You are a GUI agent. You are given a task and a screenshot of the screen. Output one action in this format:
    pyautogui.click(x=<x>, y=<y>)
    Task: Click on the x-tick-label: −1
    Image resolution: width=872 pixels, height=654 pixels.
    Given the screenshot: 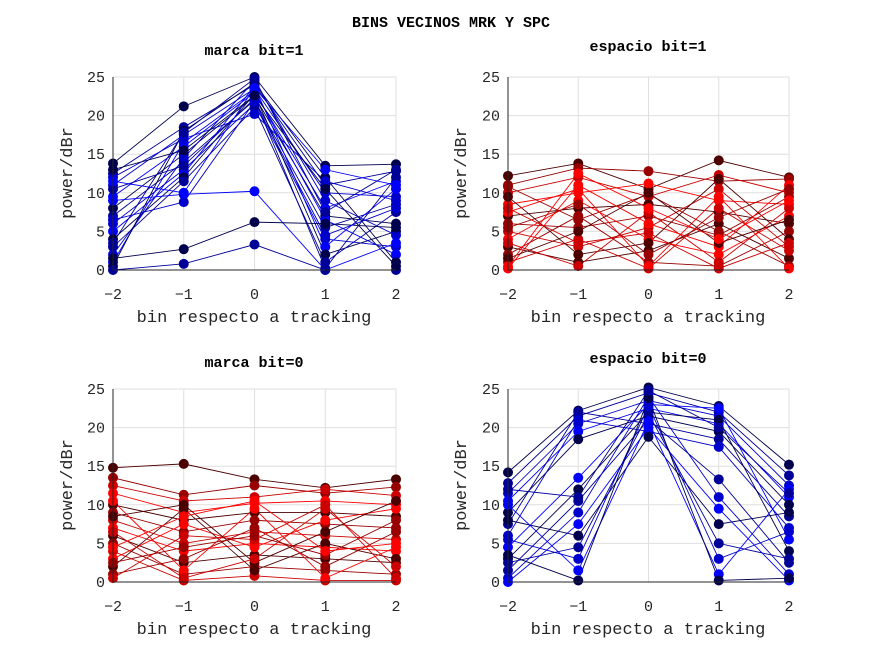 What is the action you would take?
    pyautogui.click(x=184, y=607)
    